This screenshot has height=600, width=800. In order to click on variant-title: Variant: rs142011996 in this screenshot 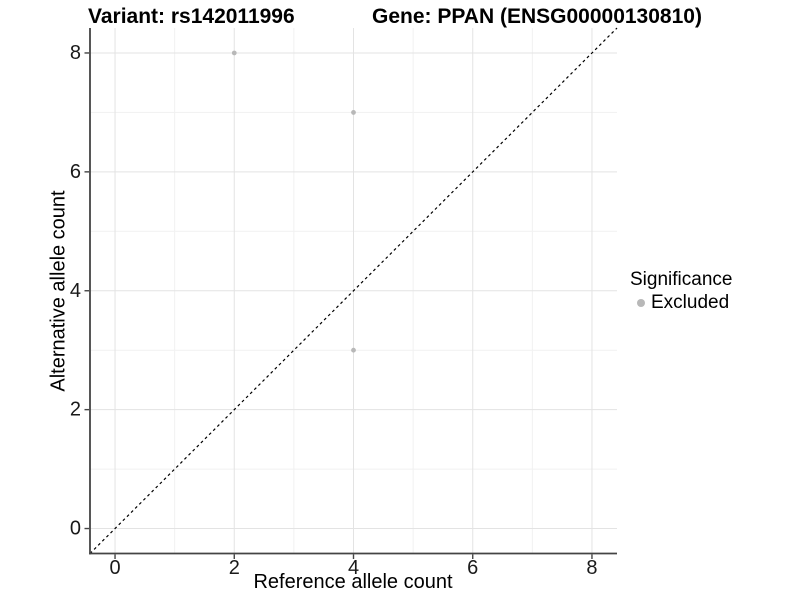, I will do `click(191, 16)`.